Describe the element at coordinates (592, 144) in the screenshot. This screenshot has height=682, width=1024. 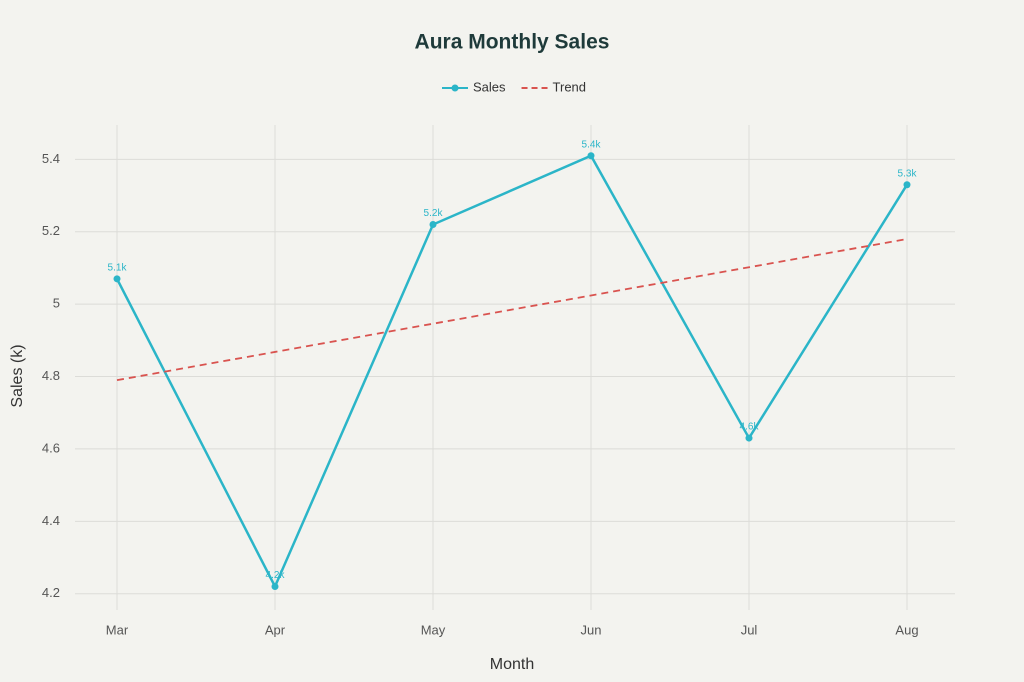
I see `data-label: 5.4k` at that location.